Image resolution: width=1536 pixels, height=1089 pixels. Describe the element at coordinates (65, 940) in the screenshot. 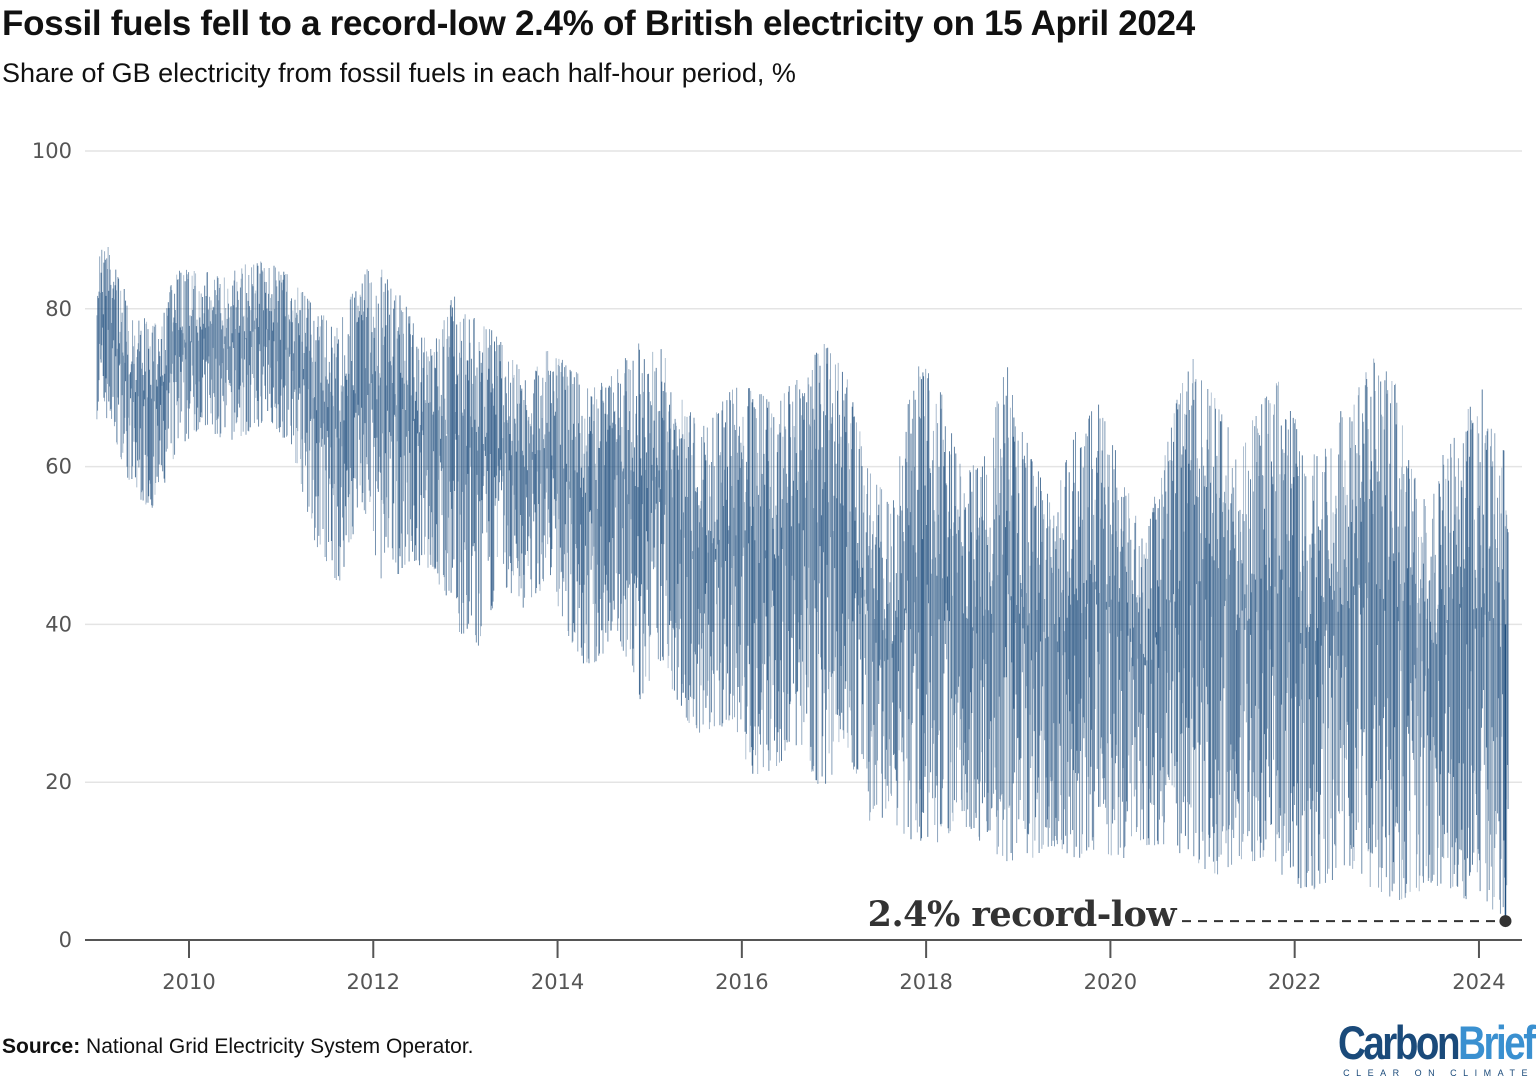

I see `y-tick-label: 0` at that location.